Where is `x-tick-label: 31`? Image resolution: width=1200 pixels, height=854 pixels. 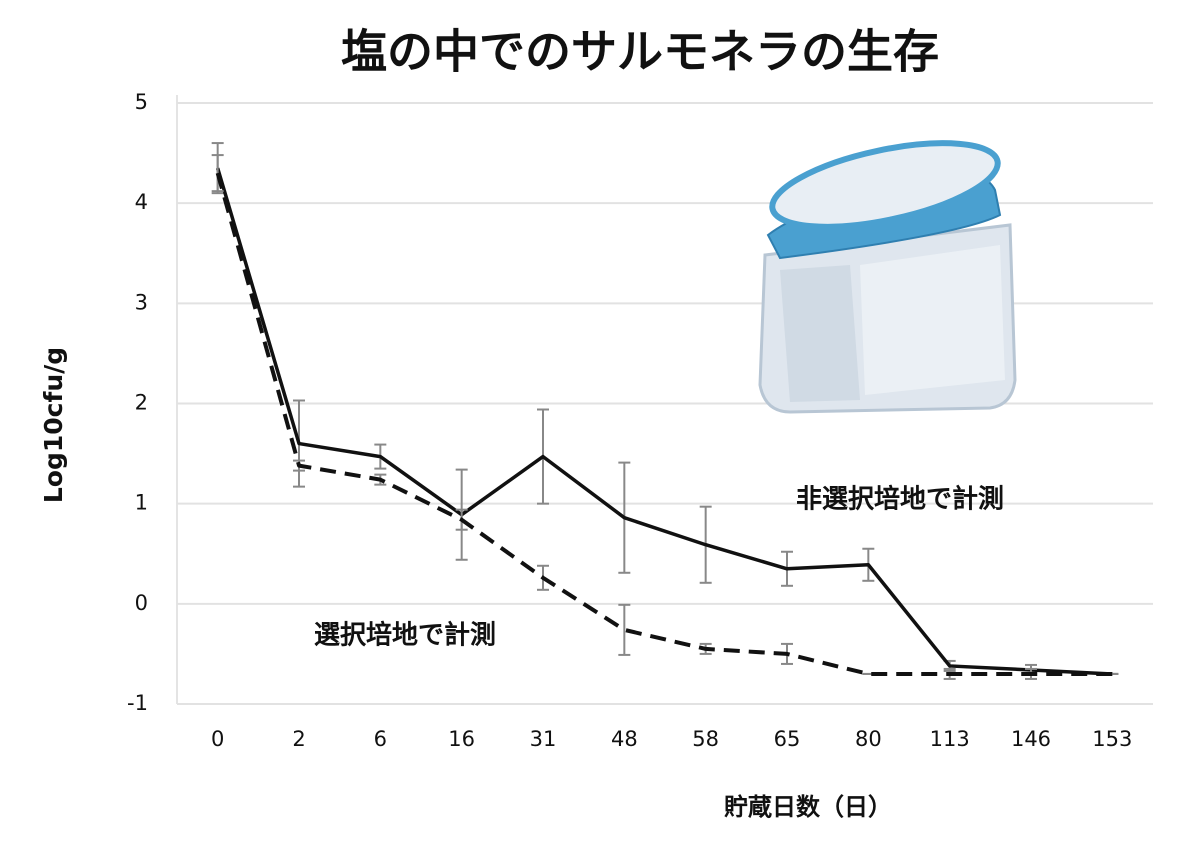 x-tick-label: 31 is located at coordinates (543, 739).